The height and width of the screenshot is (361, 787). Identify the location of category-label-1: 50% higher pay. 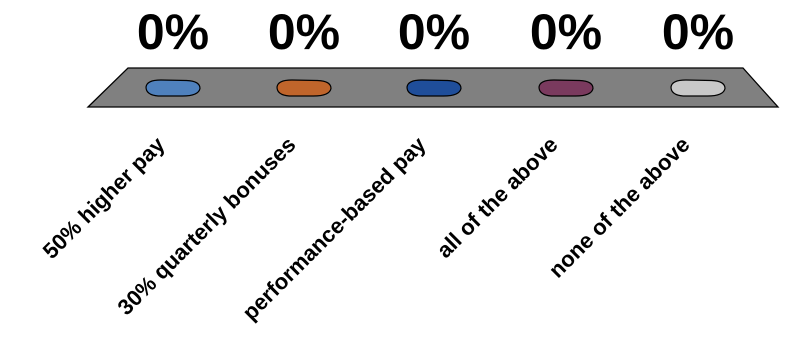
(104, 197).